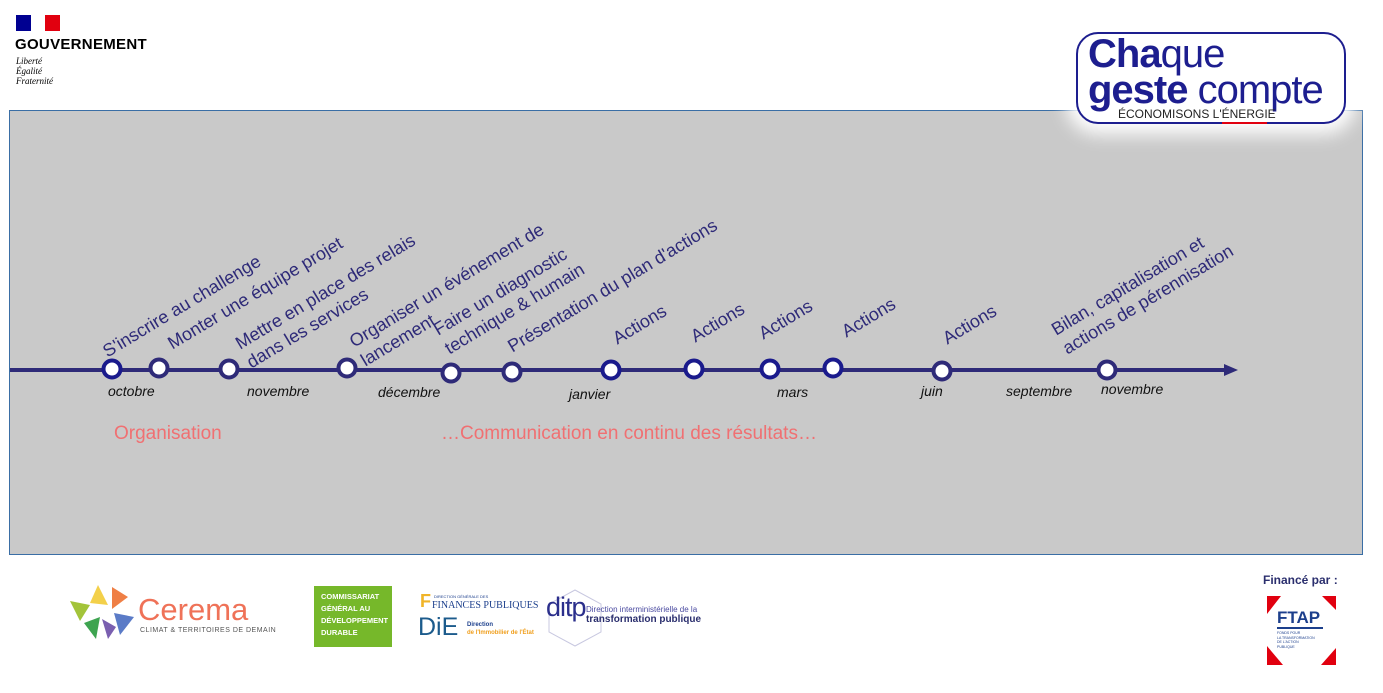  Describe the element at coordinates (208, 630) in the screenshot. I see `cerema-tagline: CLIMAT & TERRITOIRES DE DEMAIN` at that location.